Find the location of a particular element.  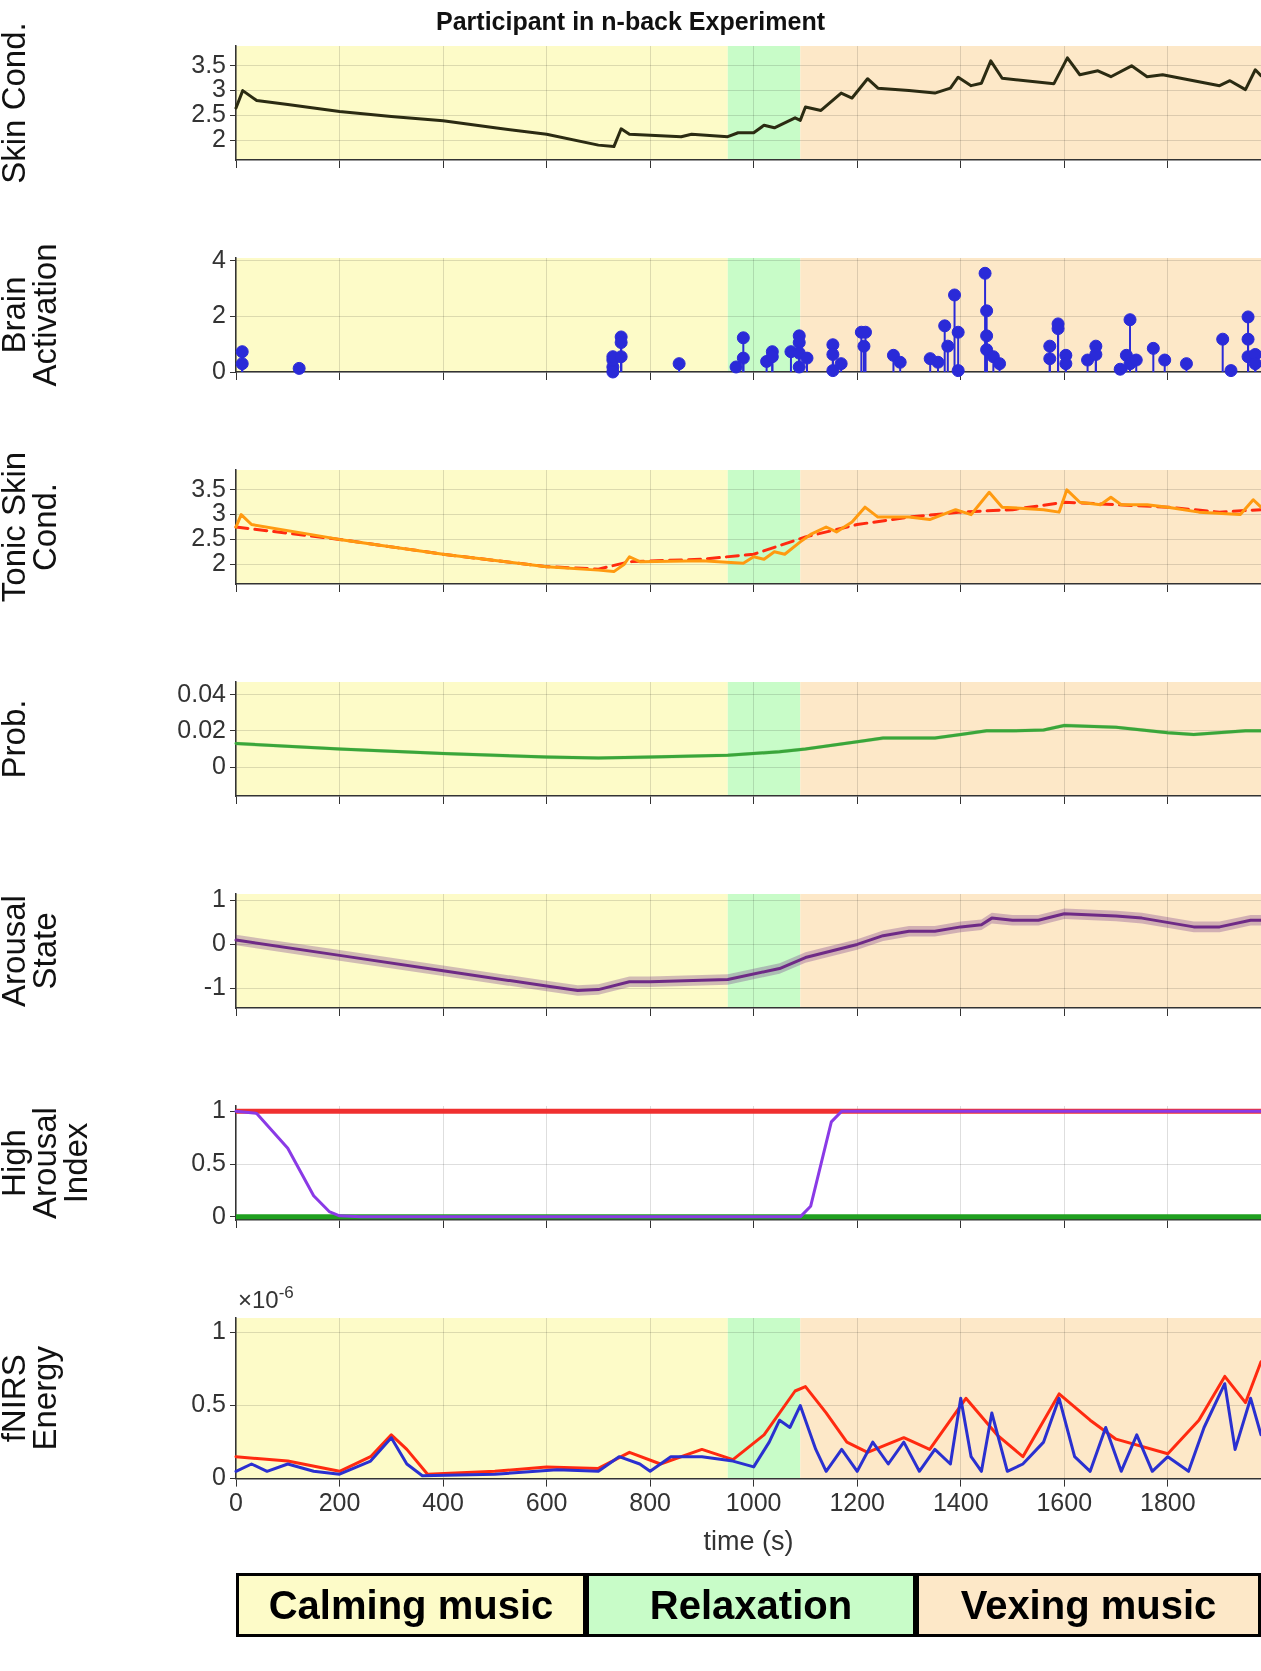

y-tick-label: 0.02 is located at coordinates (201, 728).